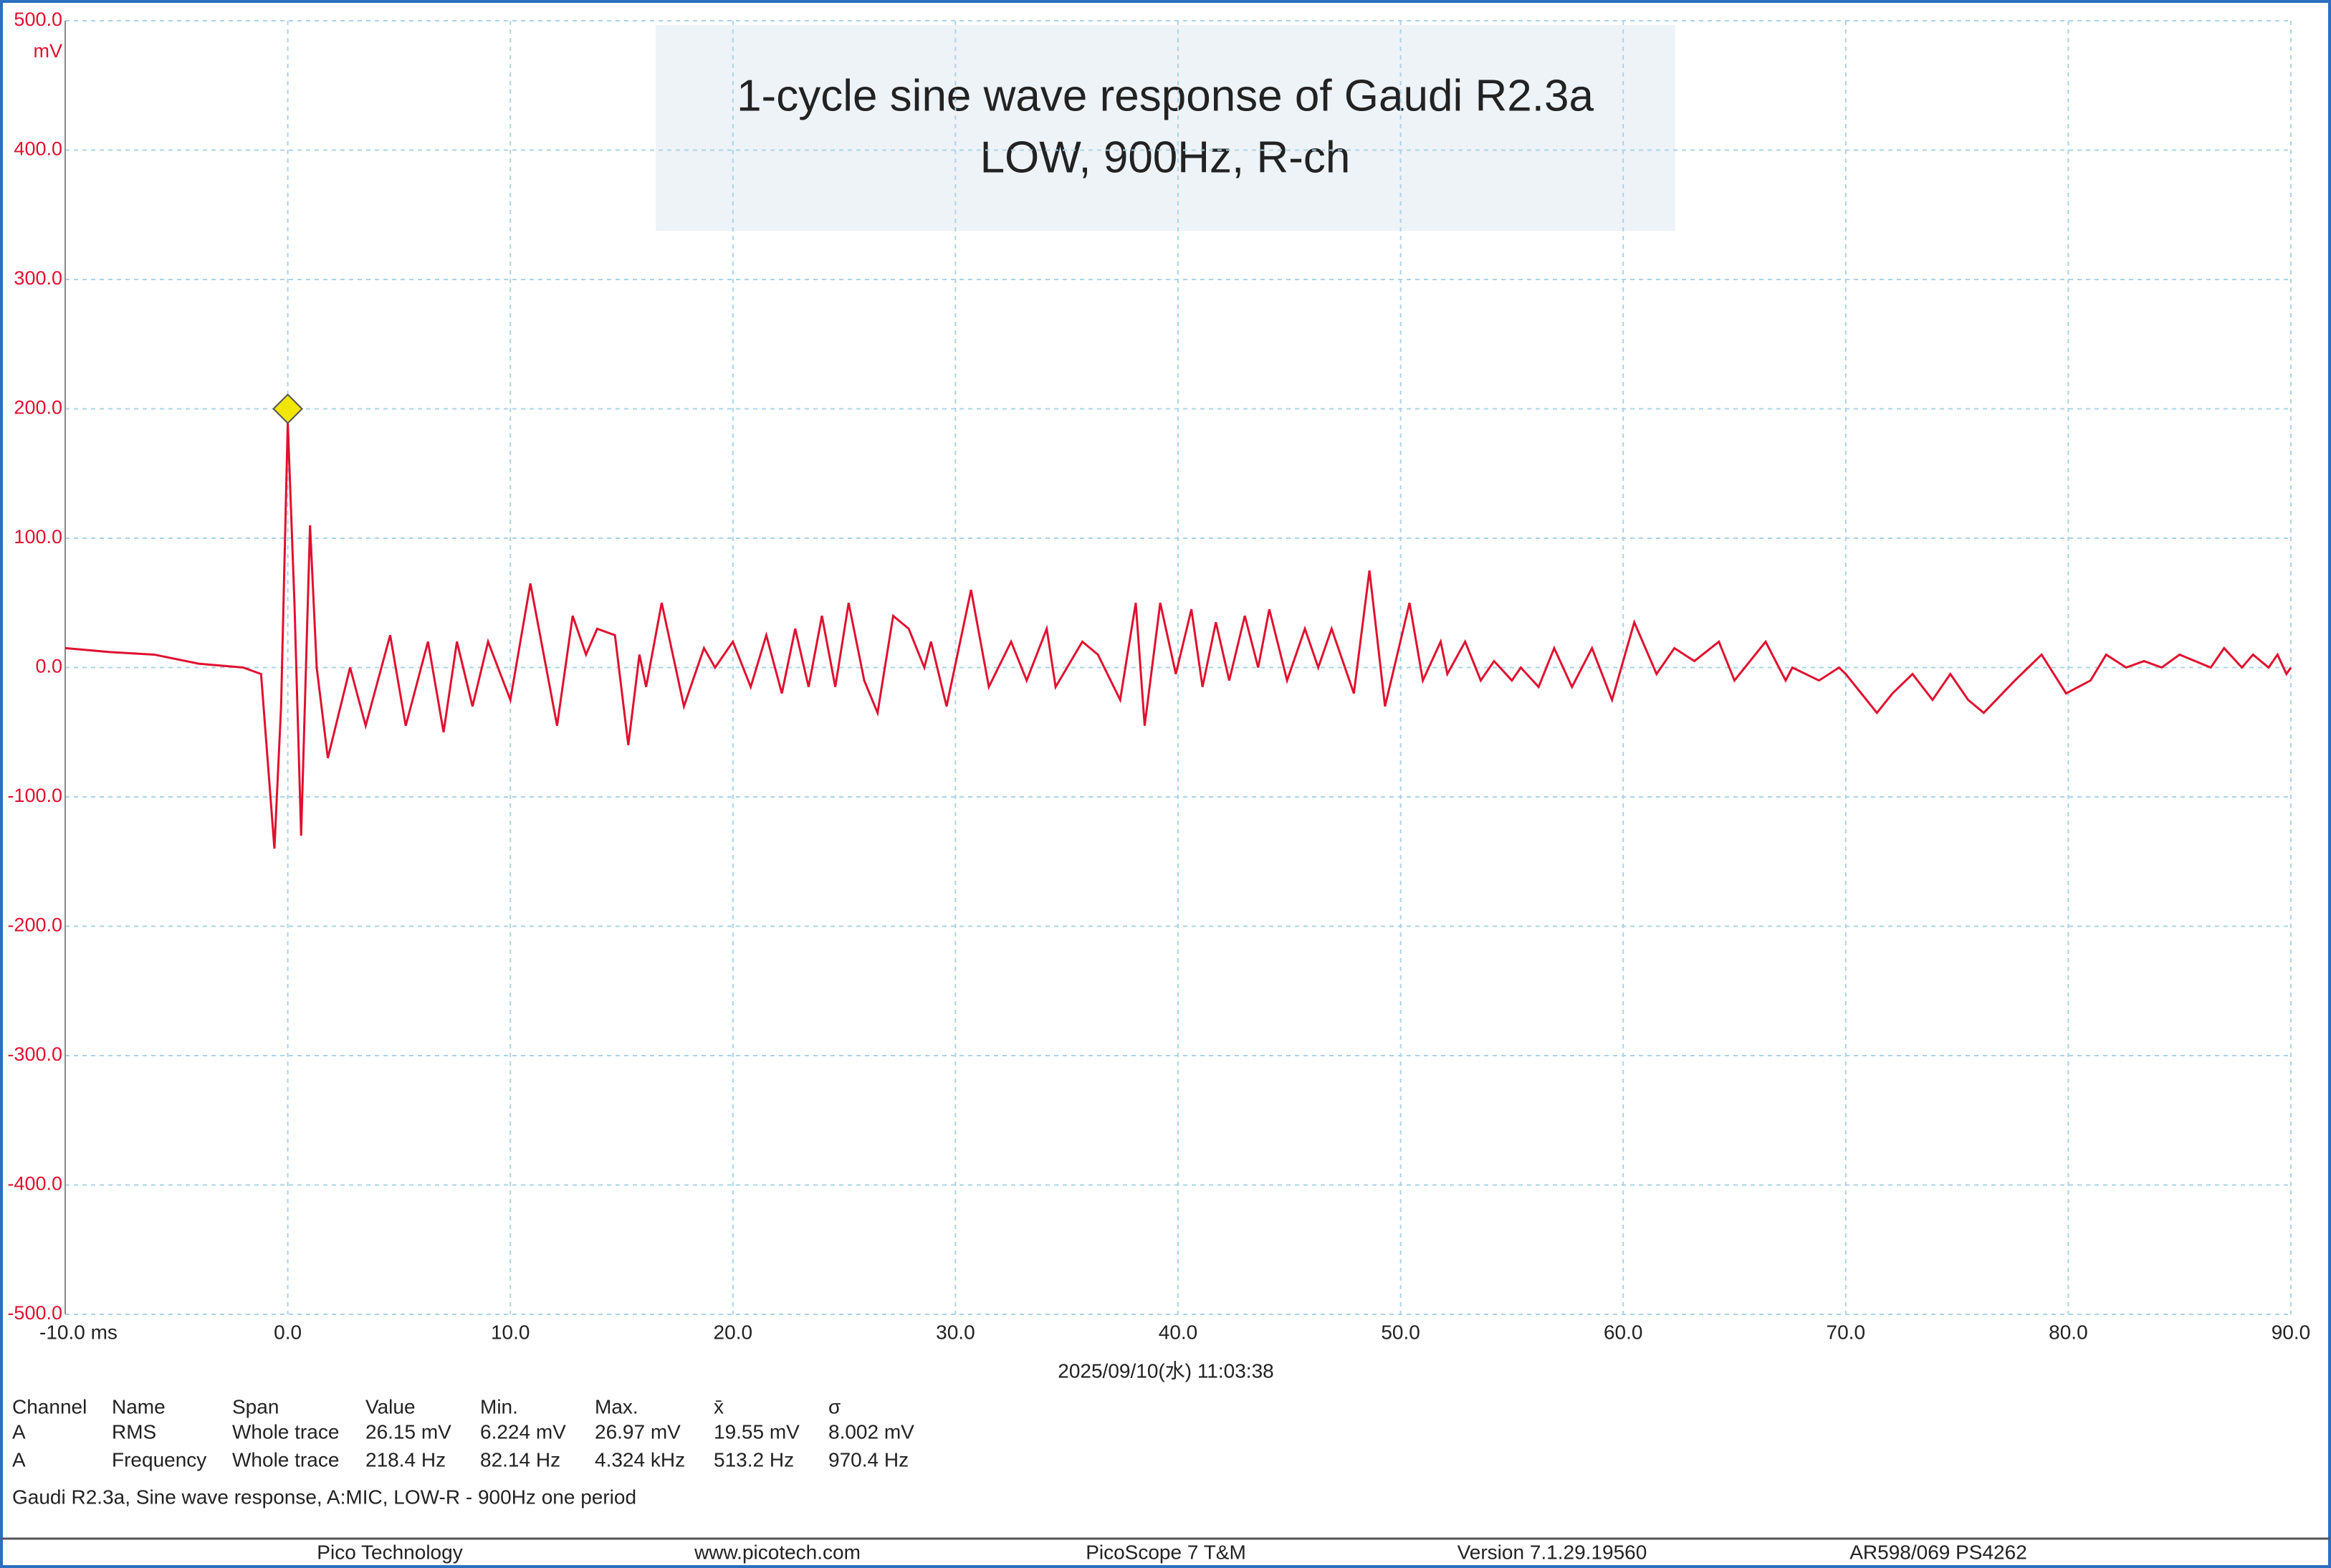  What do you see at coordinates (78, 1332) in the screenshot?
I see `x-tick-label: -10.0 ms` at bounding box center [78, 1332].